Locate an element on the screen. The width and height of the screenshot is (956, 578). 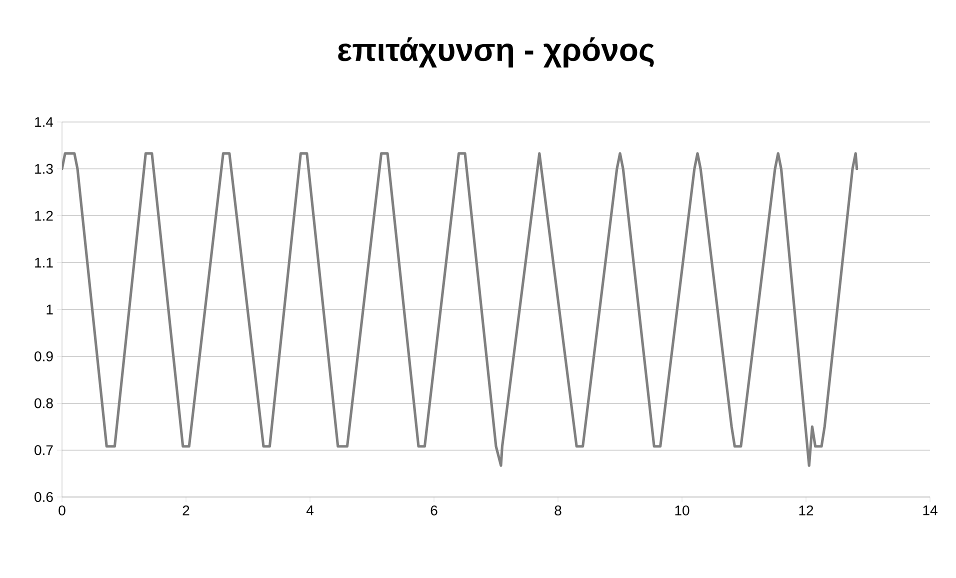
x-tick-label: 0 is located at coordinates (62, 511).